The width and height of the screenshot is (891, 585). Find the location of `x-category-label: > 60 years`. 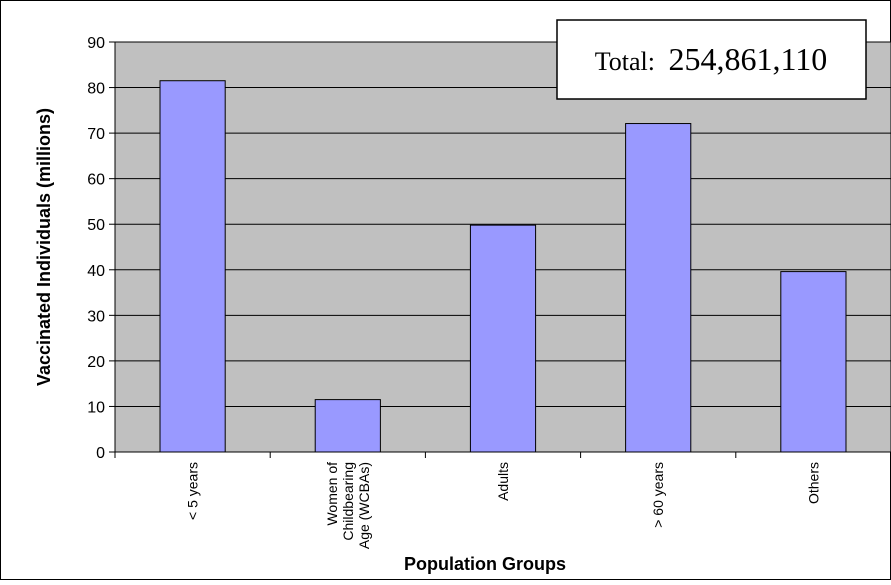

x-category-label: > 60 years is located at coordinates (658, 495).